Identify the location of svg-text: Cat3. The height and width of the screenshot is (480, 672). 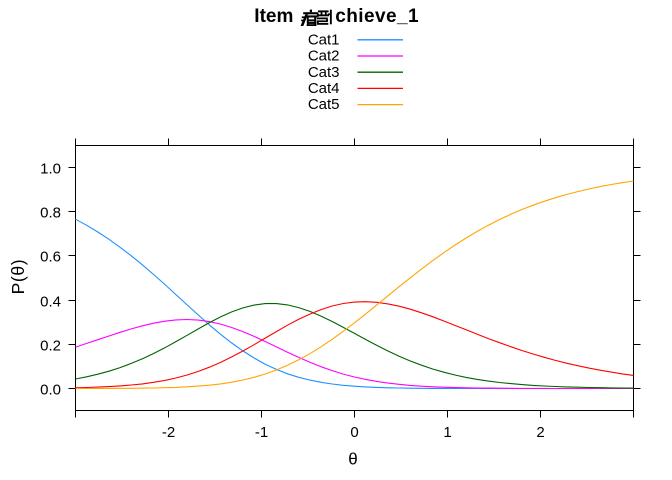
(324, 72).